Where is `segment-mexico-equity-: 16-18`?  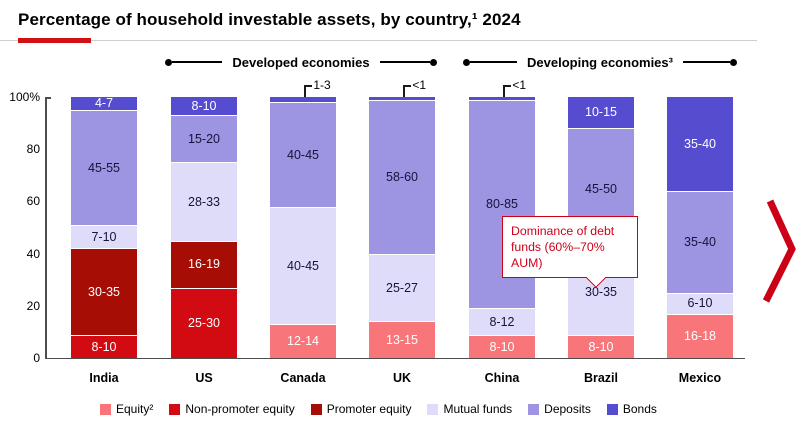
segment-mexico-equity-: 16-18 is located at coordinates (700, 335).